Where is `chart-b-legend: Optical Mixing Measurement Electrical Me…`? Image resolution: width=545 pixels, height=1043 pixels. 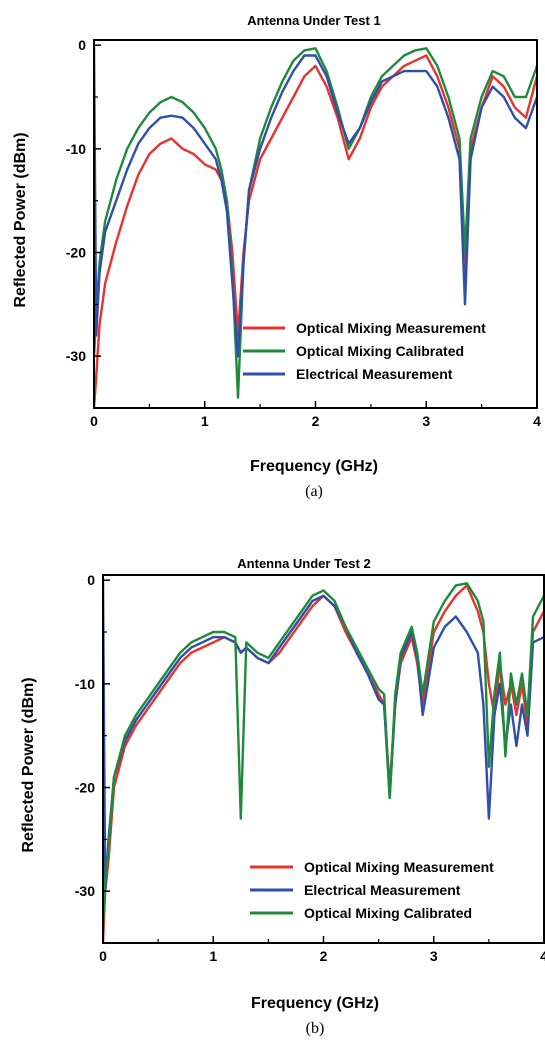 chart-b-legend: Optical Mixing Measurement Electrical Me… is located at coordinates (372, 890).